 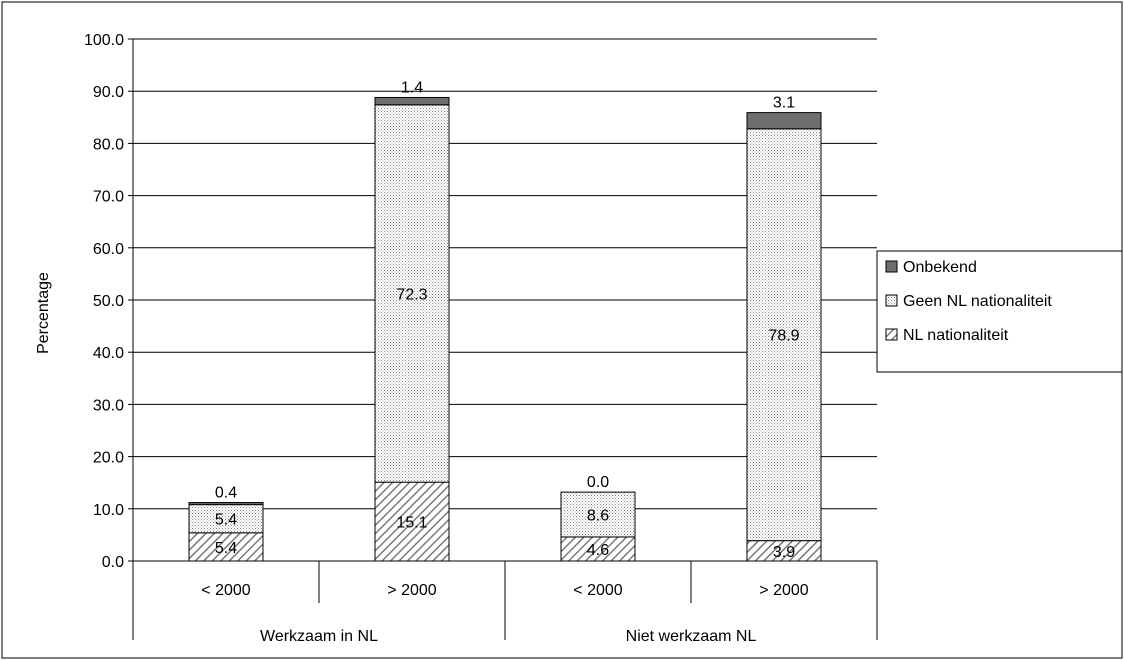 I want to click on y-tick-label: 20.0, so click(x=108, y=458).